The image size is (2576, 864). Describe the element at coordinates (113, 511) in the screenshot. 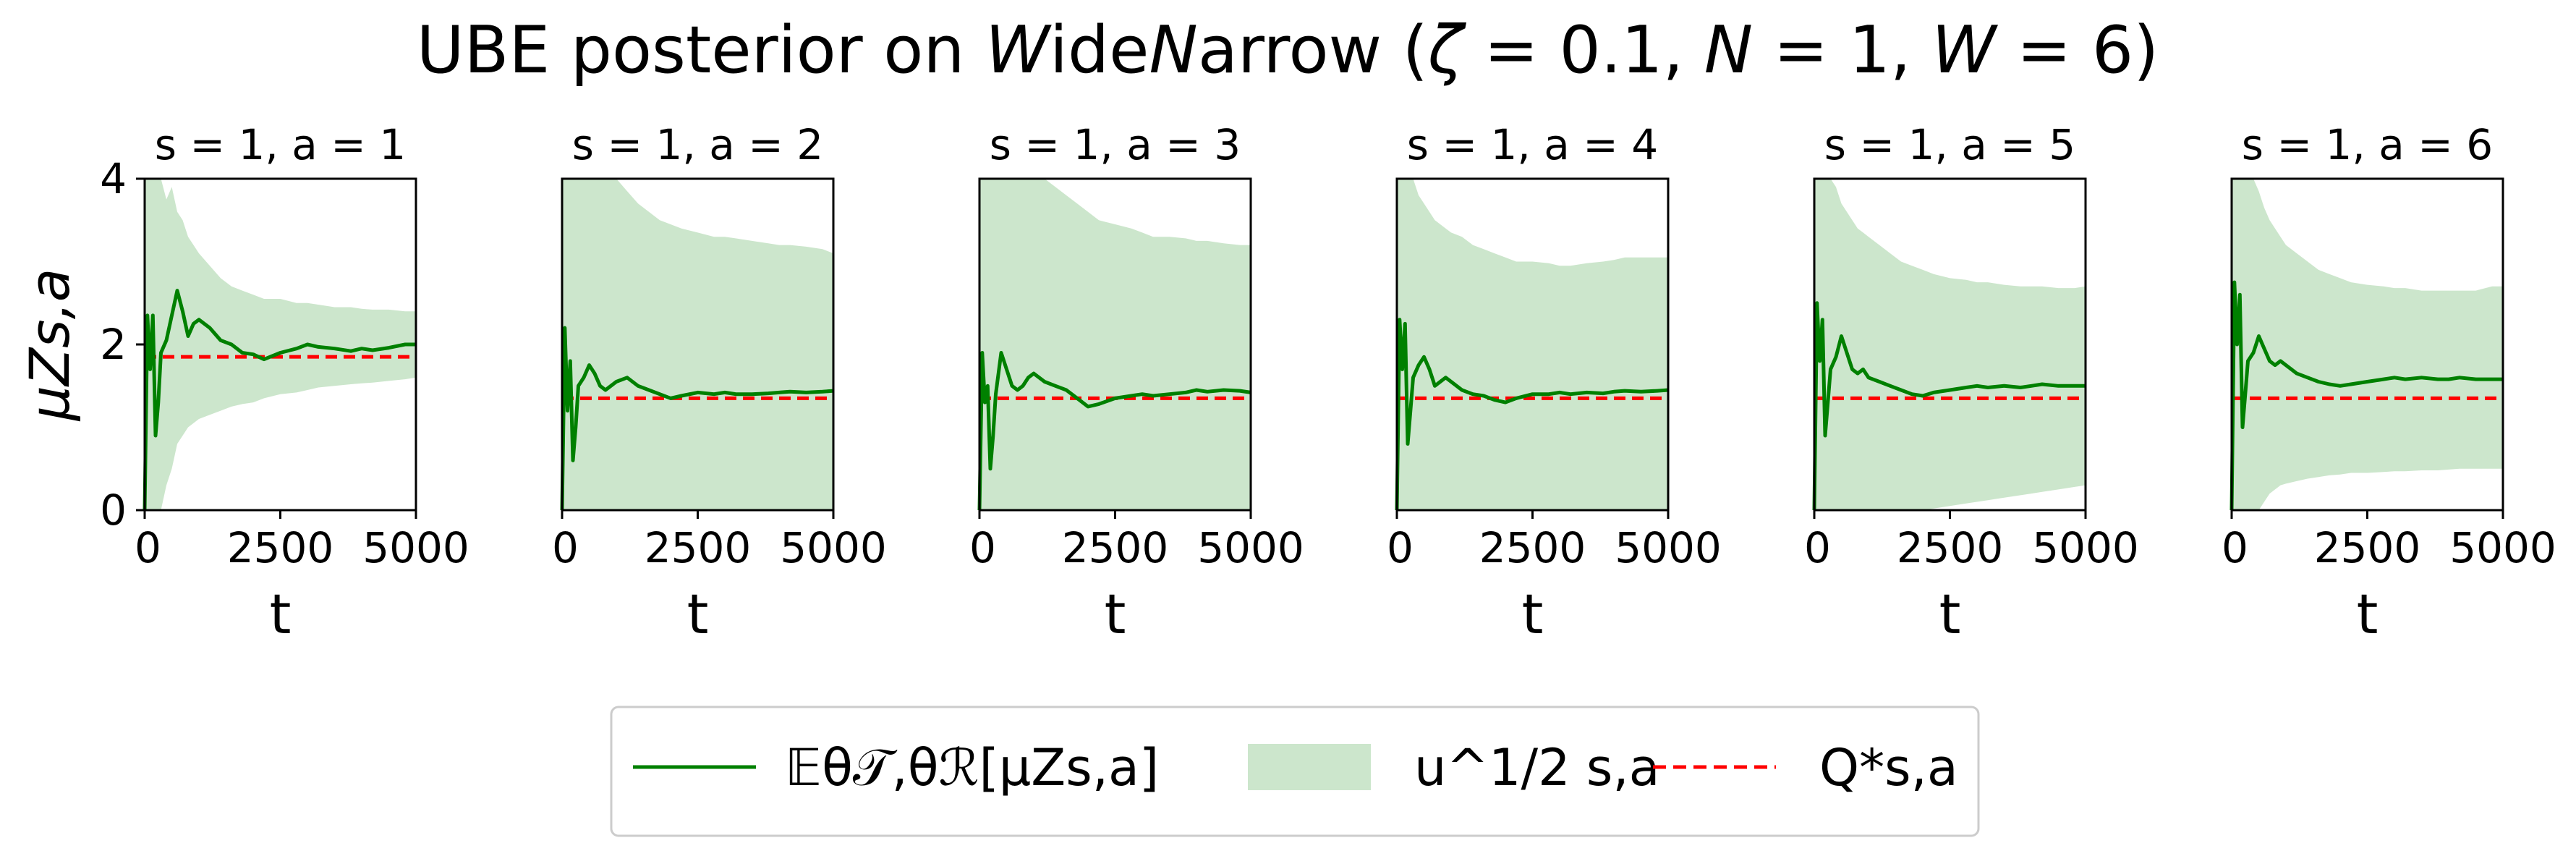

I see `y-tick-label: 0` at that location.